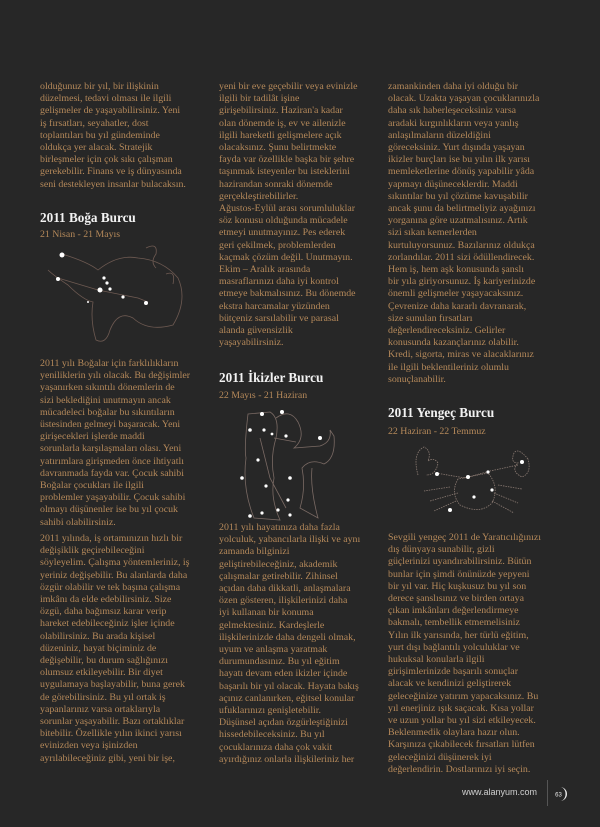  I want to click on text-line: mücadeleci boğalar bu sıkıntıların, so click(107, 412).